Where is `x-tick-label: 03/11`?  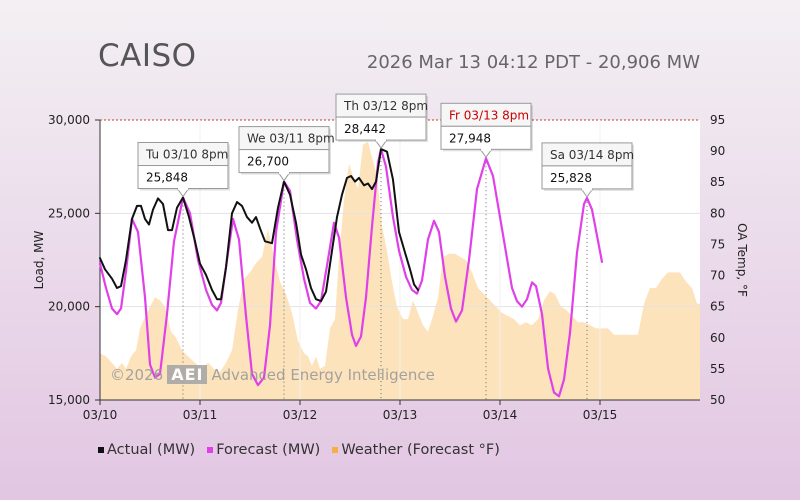 x-tick-label: 03/11 is located at coordinates (200, 415).